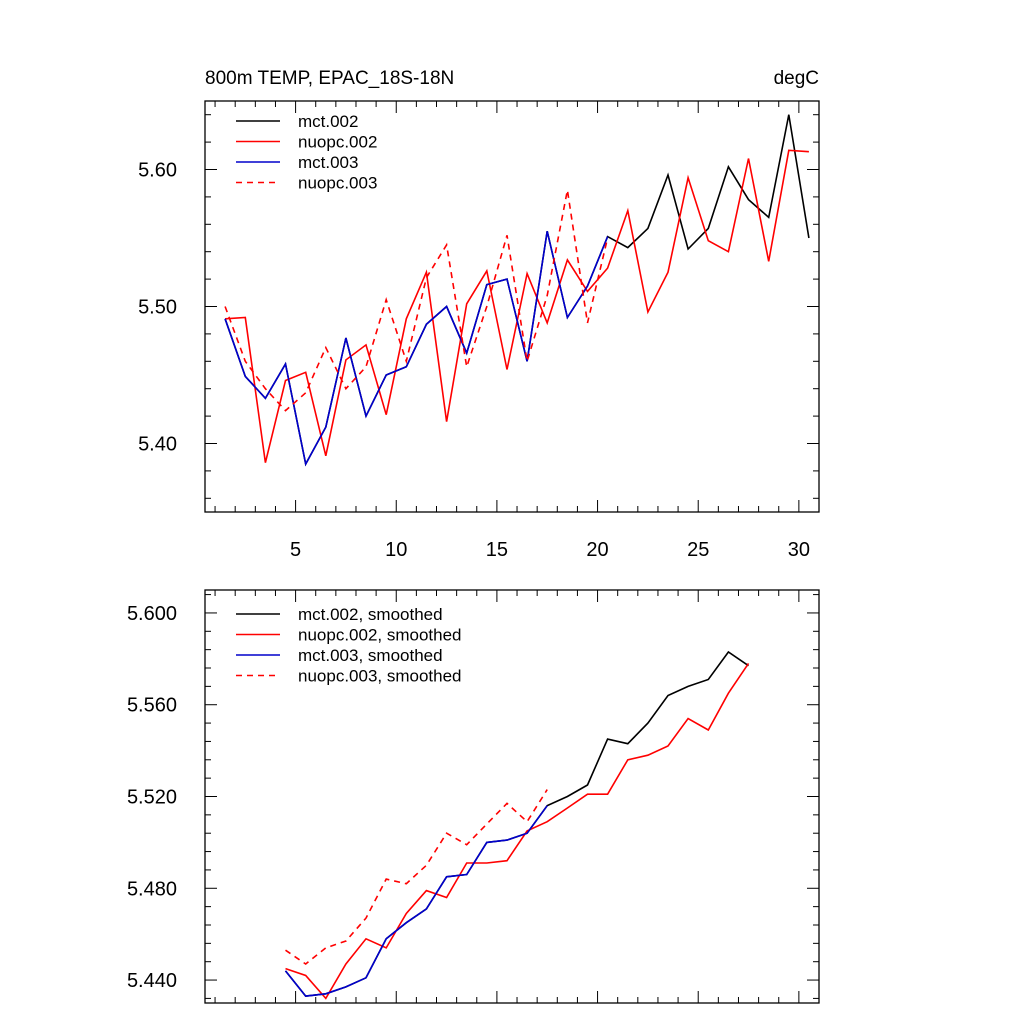 This screenshot has width=1024, height=1024. Describe the element at coordinates (152, 889) in the screenshot. I see `y-tick-label: 5.480` at that location.